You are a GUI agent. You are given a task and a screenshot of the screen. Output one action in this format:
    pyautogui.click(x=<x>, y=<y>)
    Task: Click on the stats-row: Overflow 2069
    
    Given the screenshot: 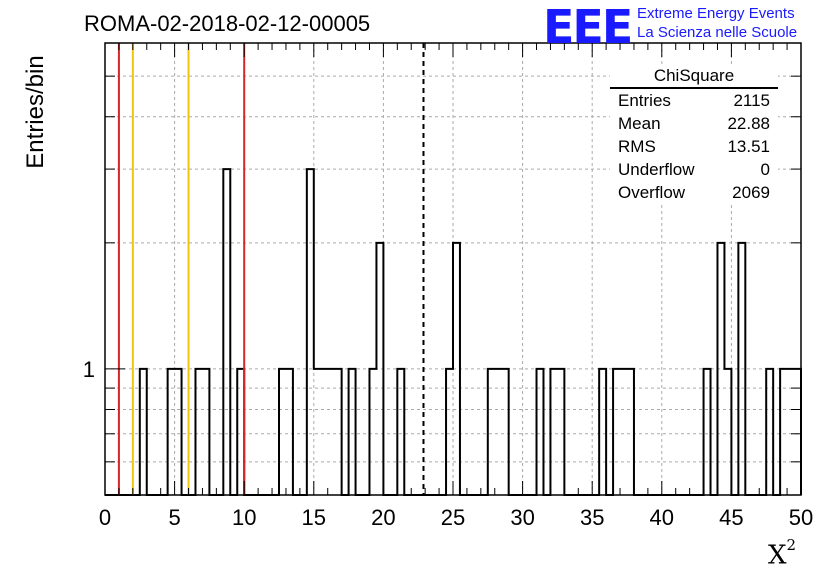 What is the action you would take?
    pyautogui.click(x=694, y=192)
    